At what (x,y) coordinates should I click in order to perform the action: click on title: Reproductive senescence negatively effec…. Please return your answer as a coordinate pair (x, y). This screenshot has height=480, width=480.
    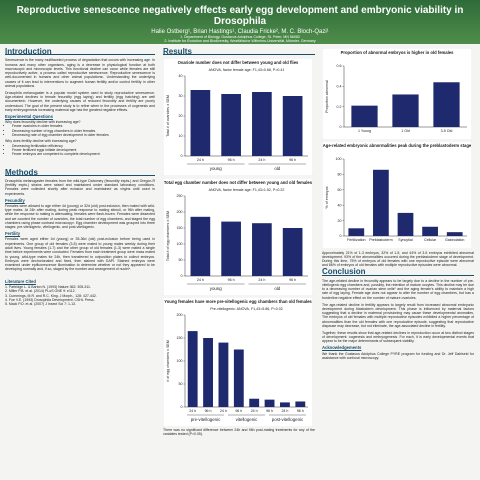
    Looking at the image, I should click on (240, 16).